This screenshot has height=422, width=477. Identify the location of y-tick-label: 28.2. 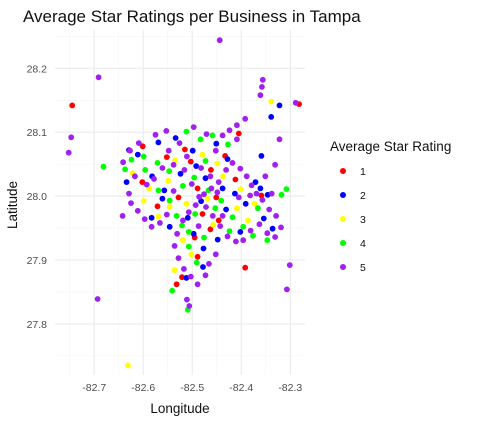
(37, 69).